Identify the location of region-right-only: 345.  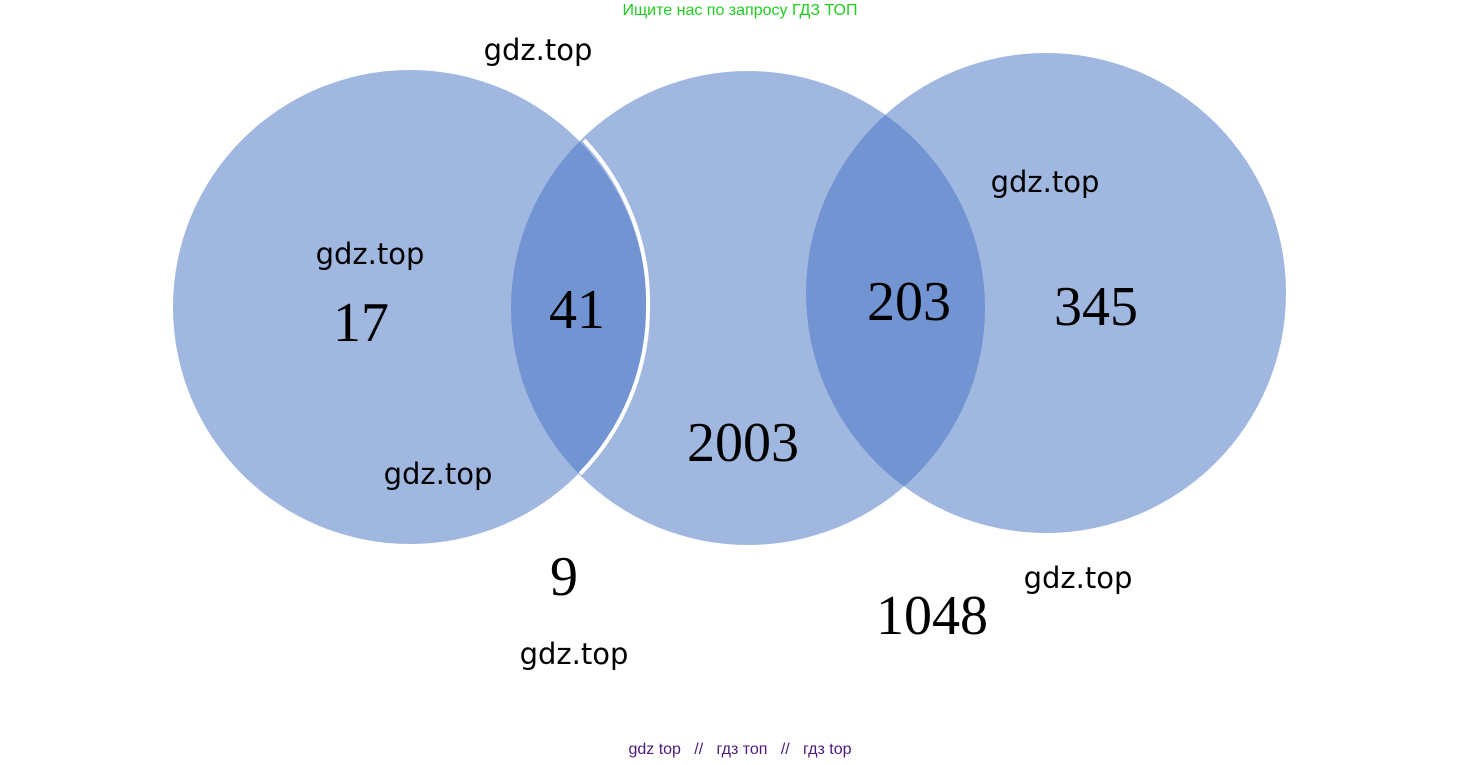
(1096, 307).